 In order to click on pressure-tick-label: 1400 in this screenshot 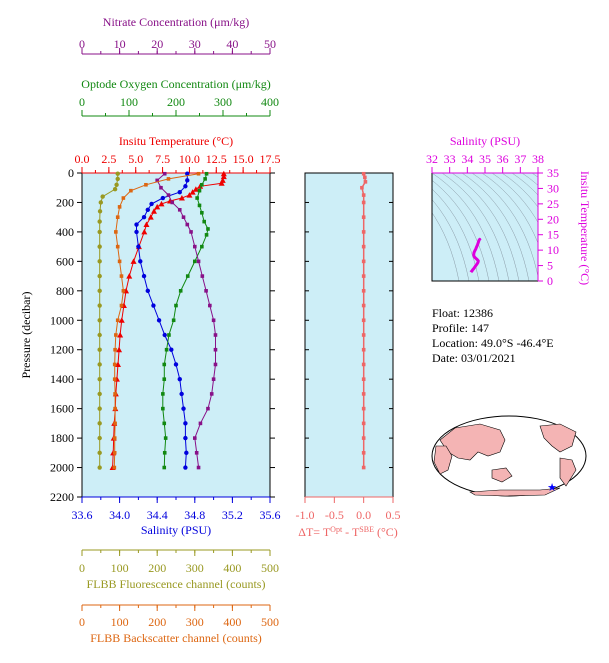, I will do `click(62, 379)`.